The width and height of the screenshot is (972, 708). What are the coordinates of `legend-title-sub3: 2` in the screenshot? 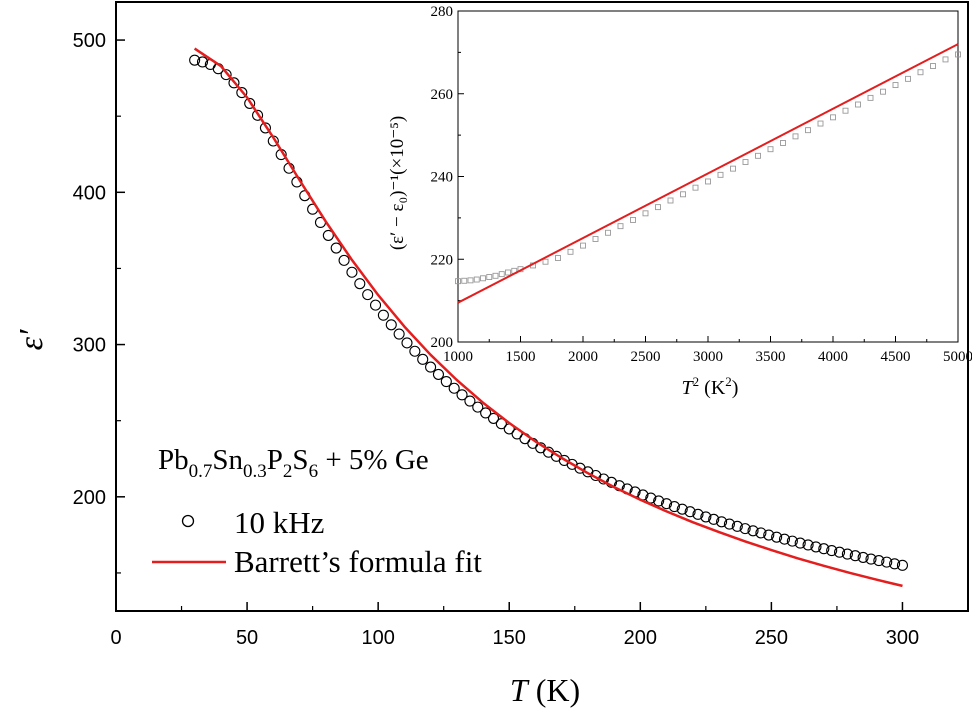 It's located at (288, 471).